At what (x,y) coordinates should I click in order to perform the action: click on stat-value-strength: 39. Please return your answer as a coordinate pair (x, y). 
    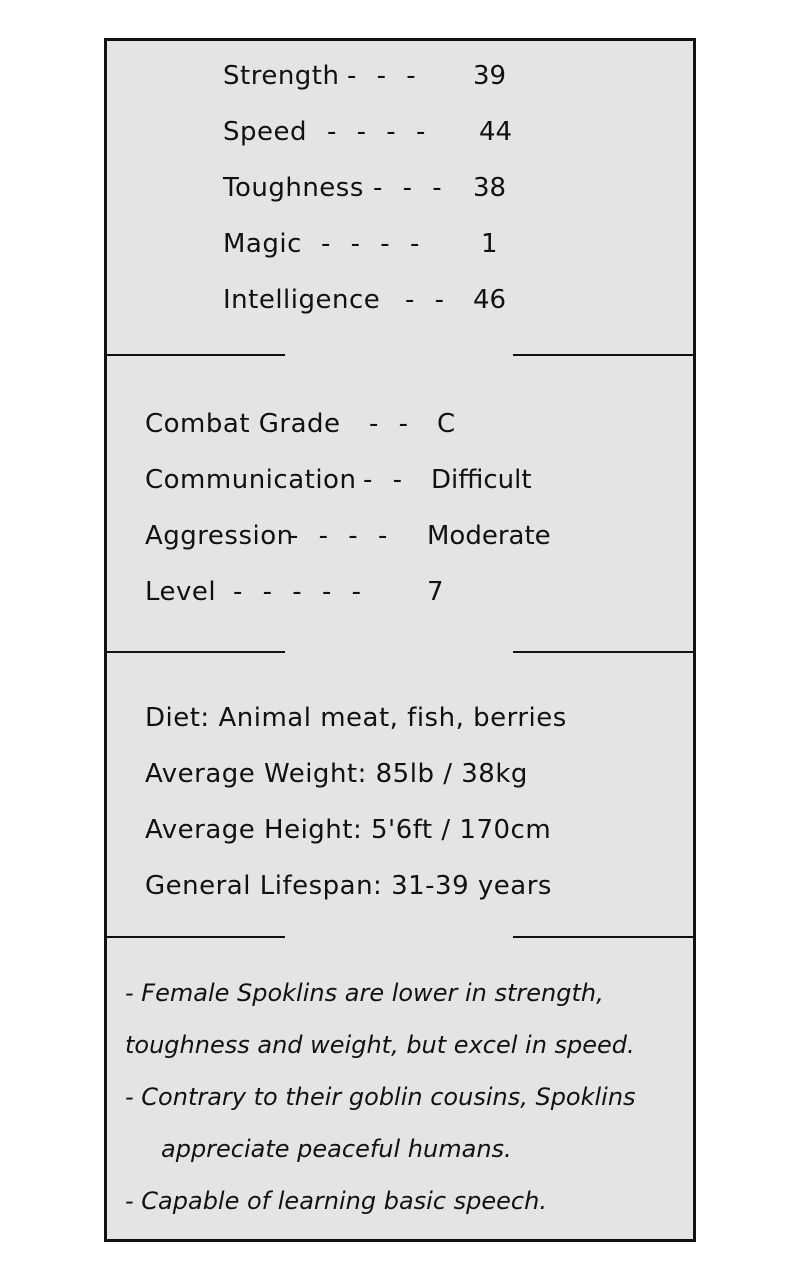
    Looking at the image, I should click on (490, 76).